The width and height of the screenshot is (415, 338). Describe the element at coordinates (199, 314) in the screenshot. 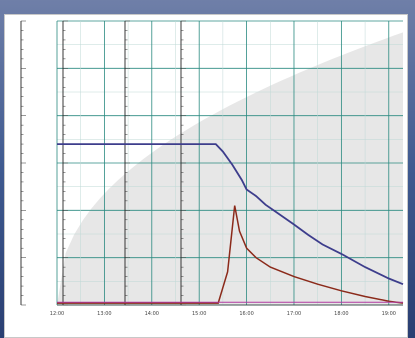

I see `x-tick-label: 15:00` at that location.